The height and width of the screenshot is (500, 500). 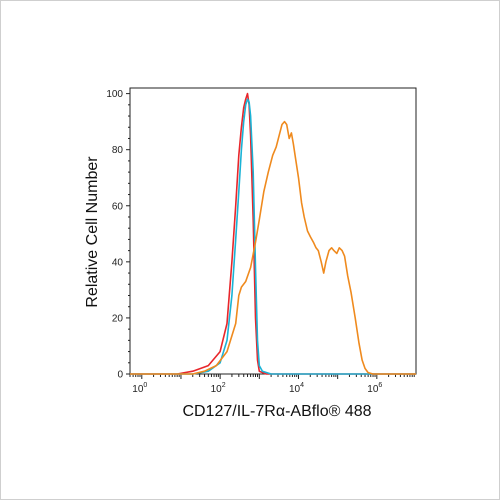 I want to click on y-tick-label: 80, so click(x=118, y=150).